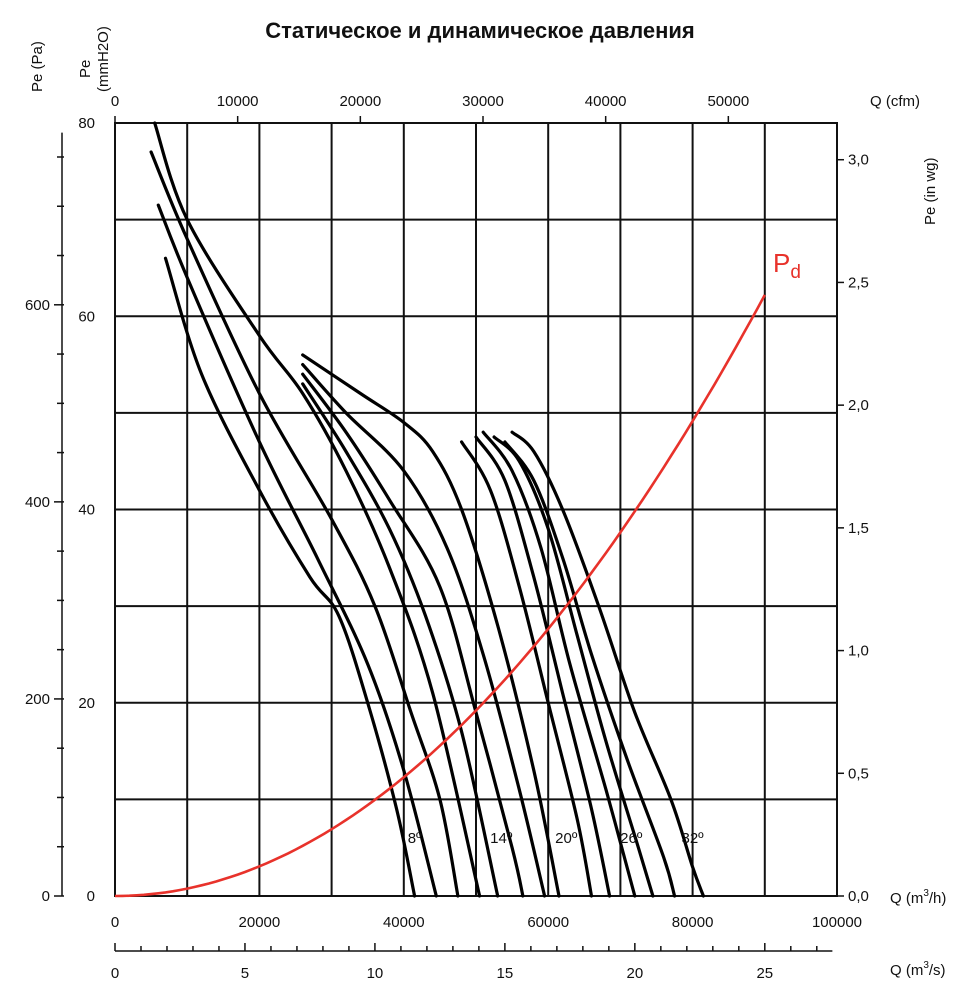  Describe the element at coordinates (930, 191) in the screenshot. I see `axis-label-inwg: Pe (in wg)` at that location.